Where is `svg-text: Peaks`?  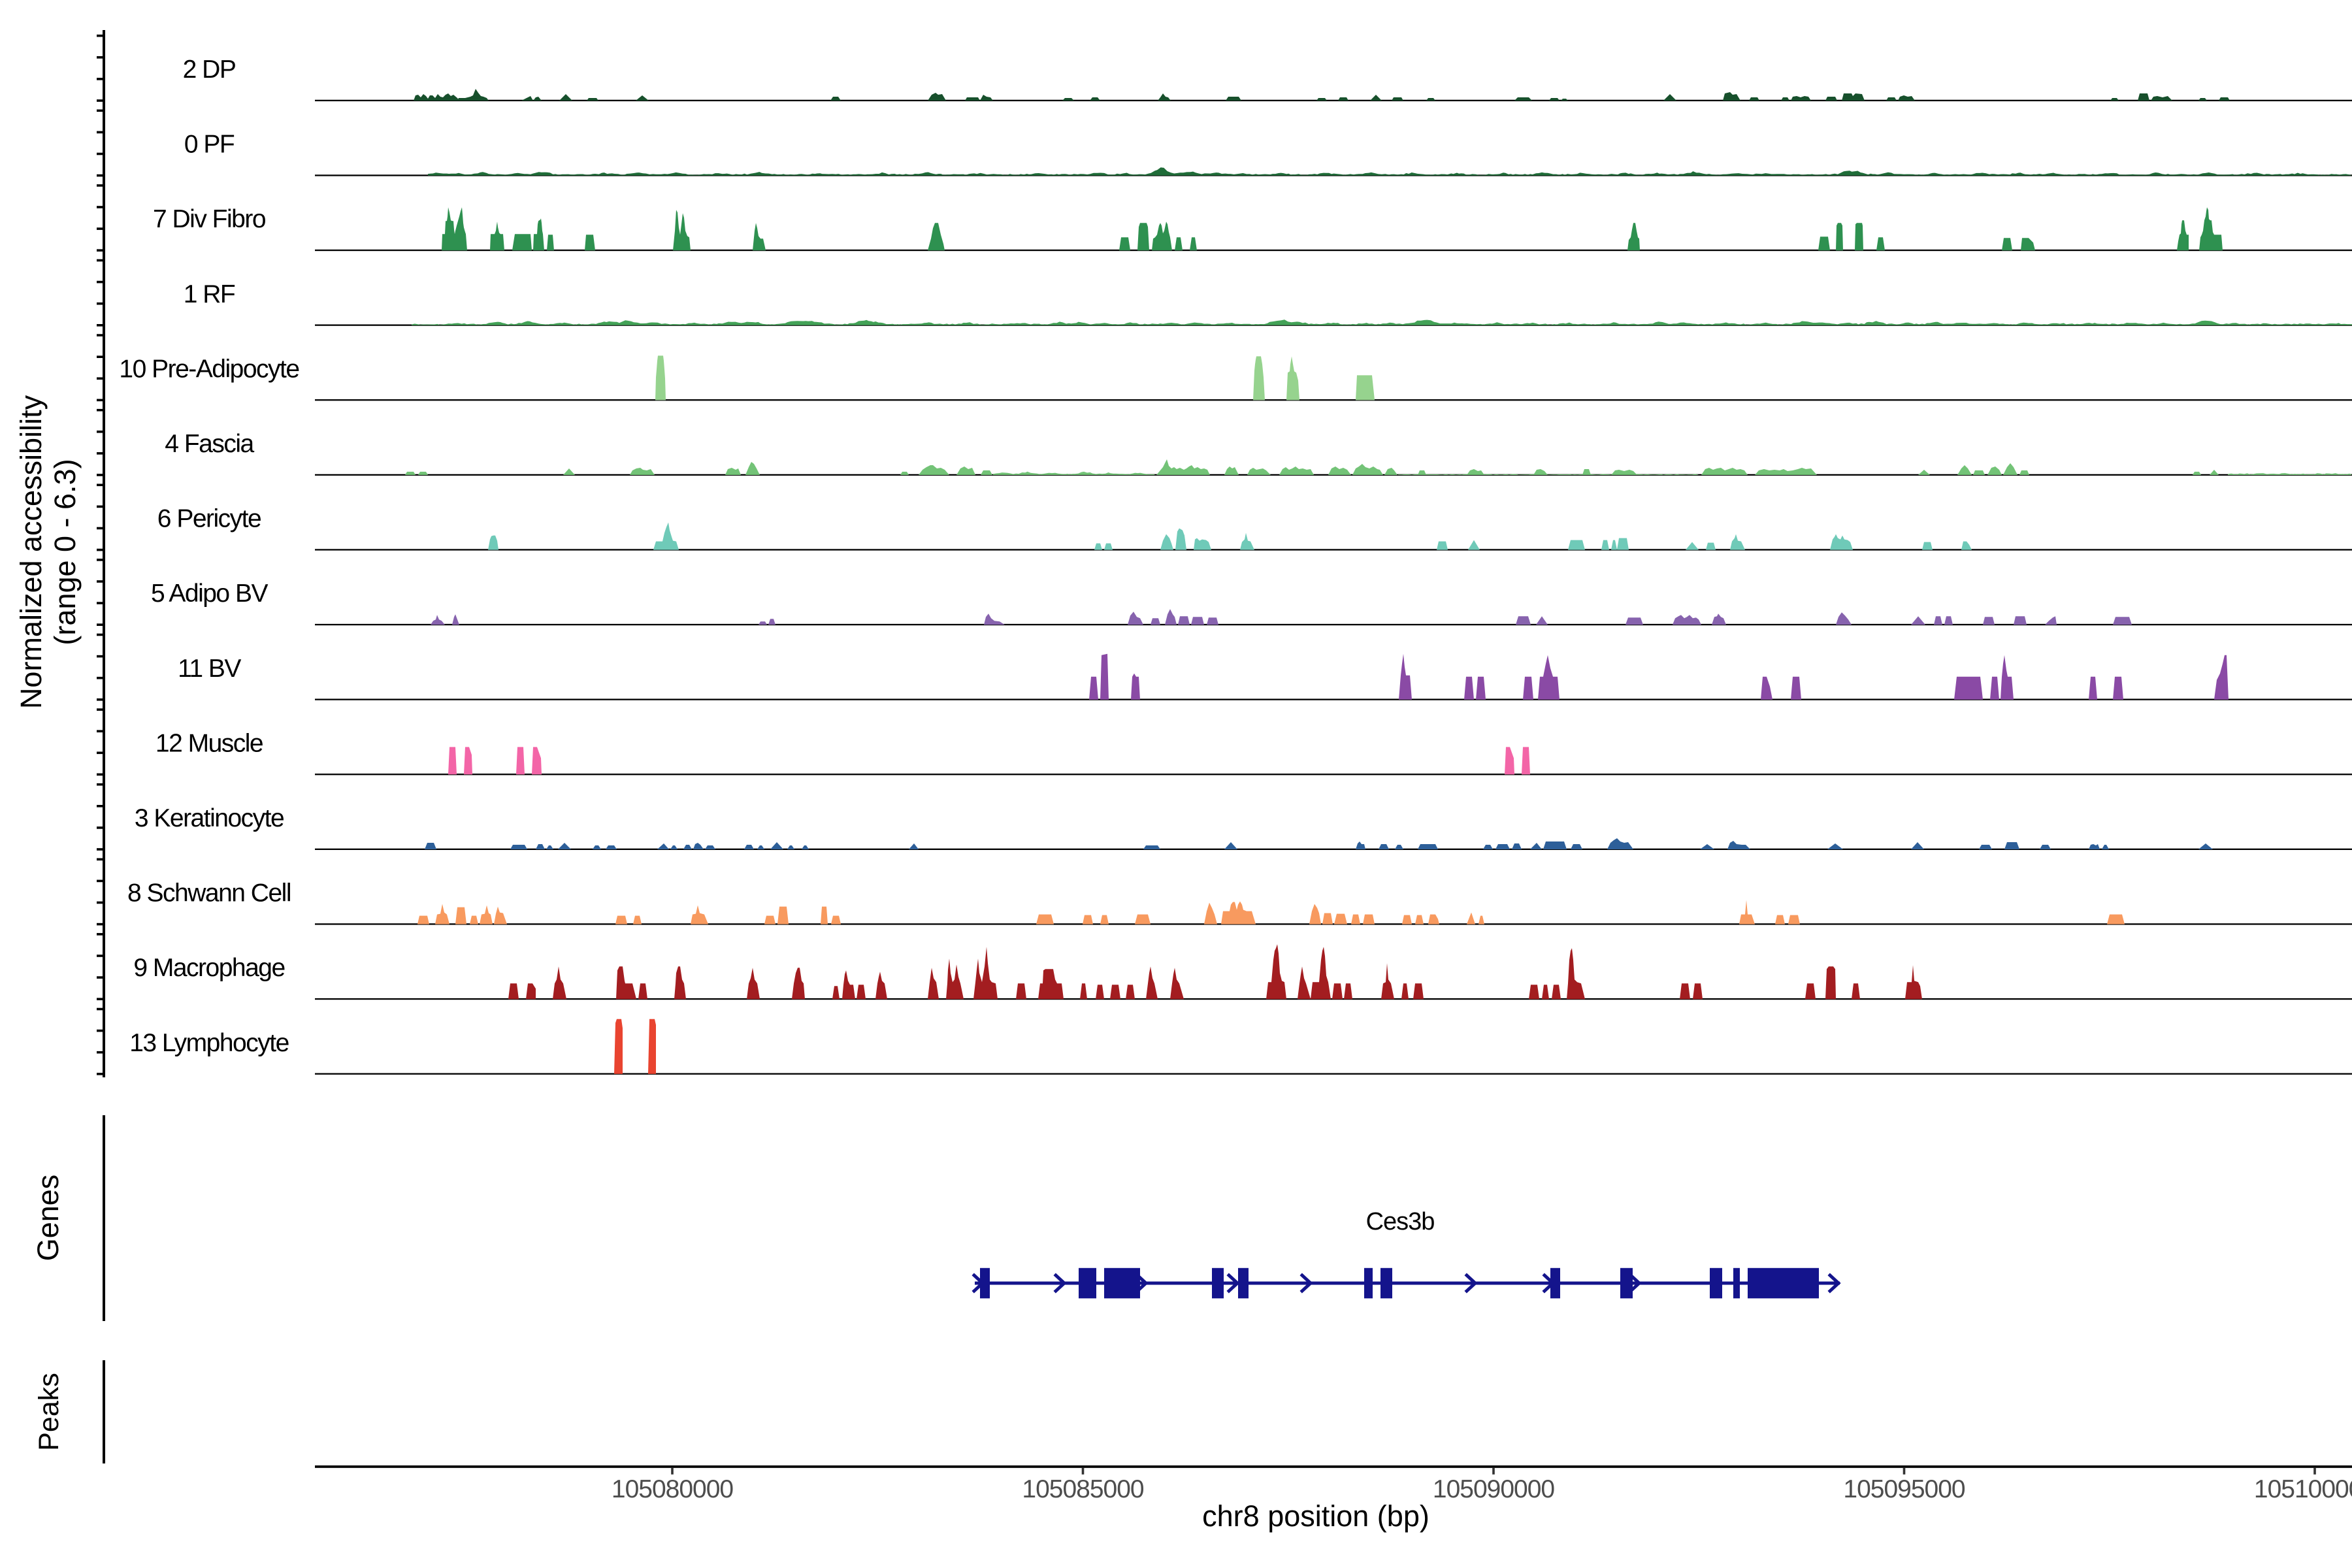
svg-text: Peaks is located at coordinates (49, 1412).